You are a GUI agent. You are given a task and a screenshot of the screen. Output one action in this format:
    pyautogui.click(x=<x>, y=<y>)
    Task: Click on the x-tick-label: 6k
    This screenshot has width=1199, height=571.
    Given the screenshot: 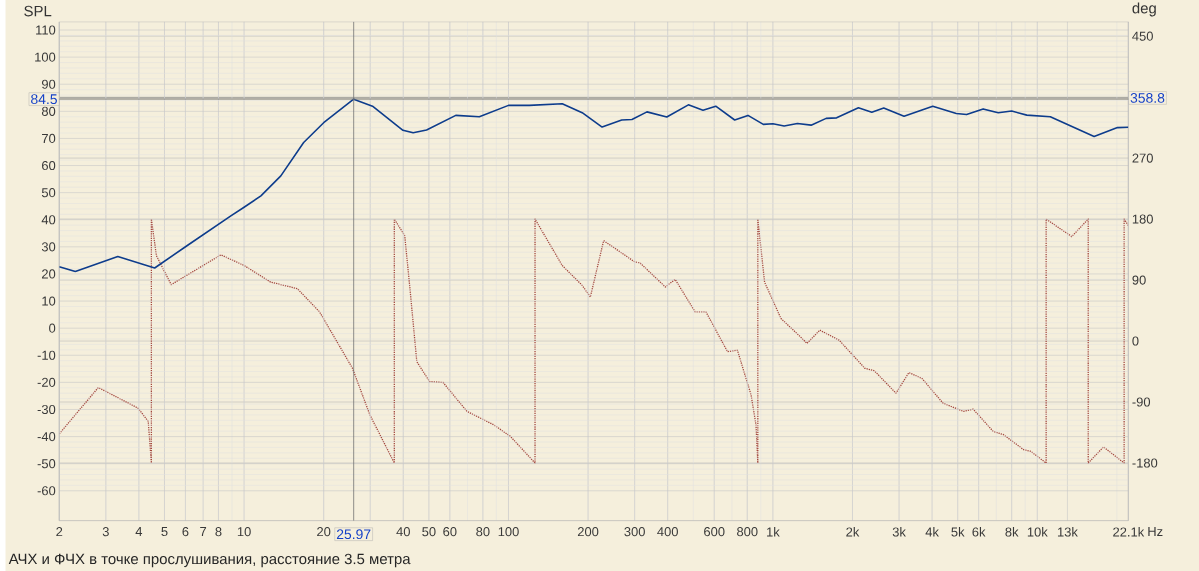 What is the action you would take?
    pyautogui.click(x=979, y=531)
    